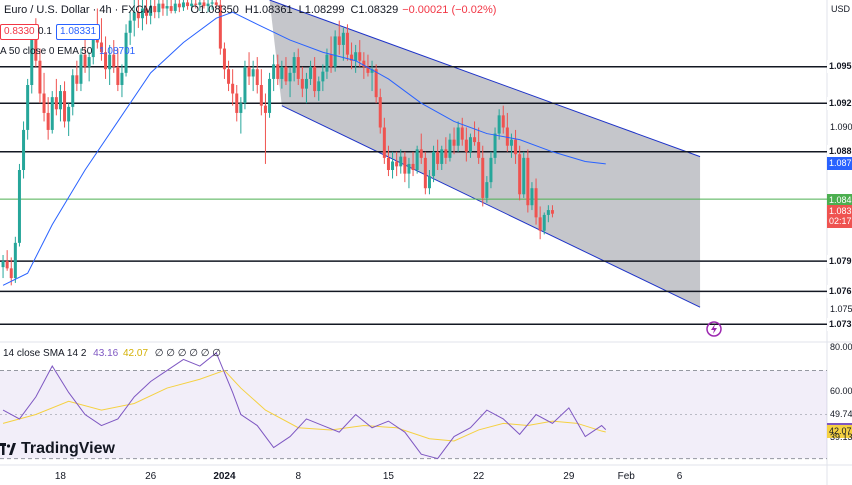 This screenshot has height=485, width=852. Describe the element at coordinates (841, 126) in the screenshot. I see `price-axis-label-2: 1.090` at that location.